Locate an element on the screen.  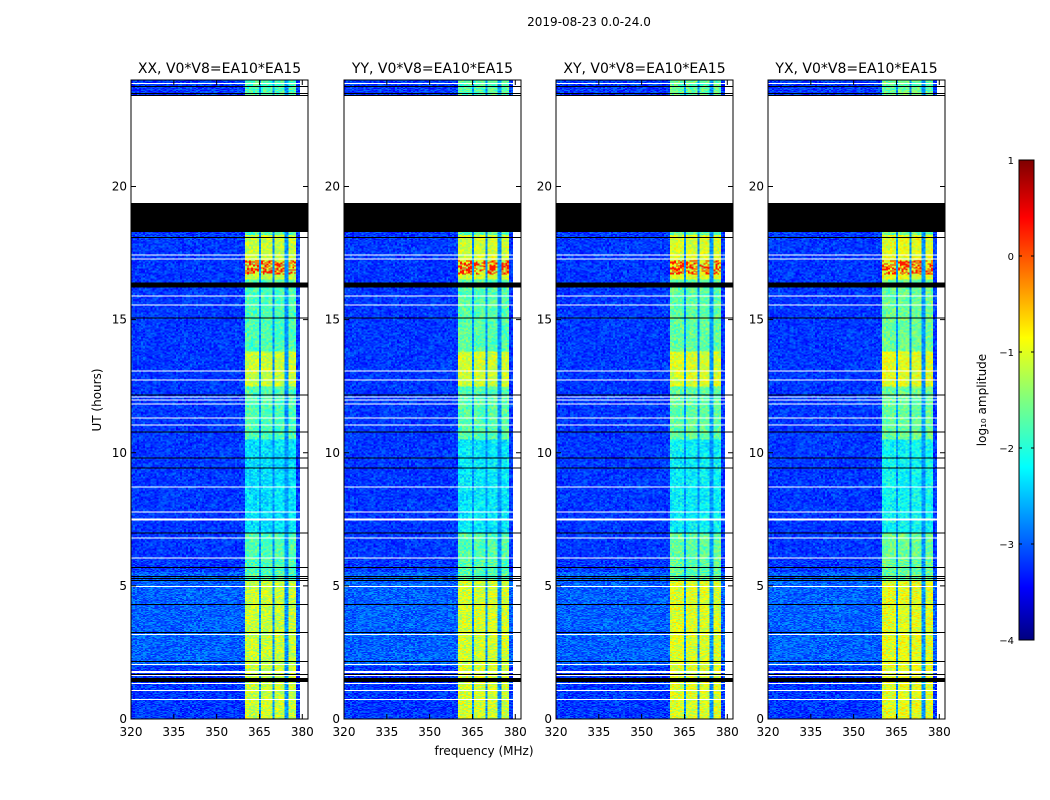
colorbar-ticks: 1 0 −1 −2 −3 −4 is located at coordinates (1016, 401).